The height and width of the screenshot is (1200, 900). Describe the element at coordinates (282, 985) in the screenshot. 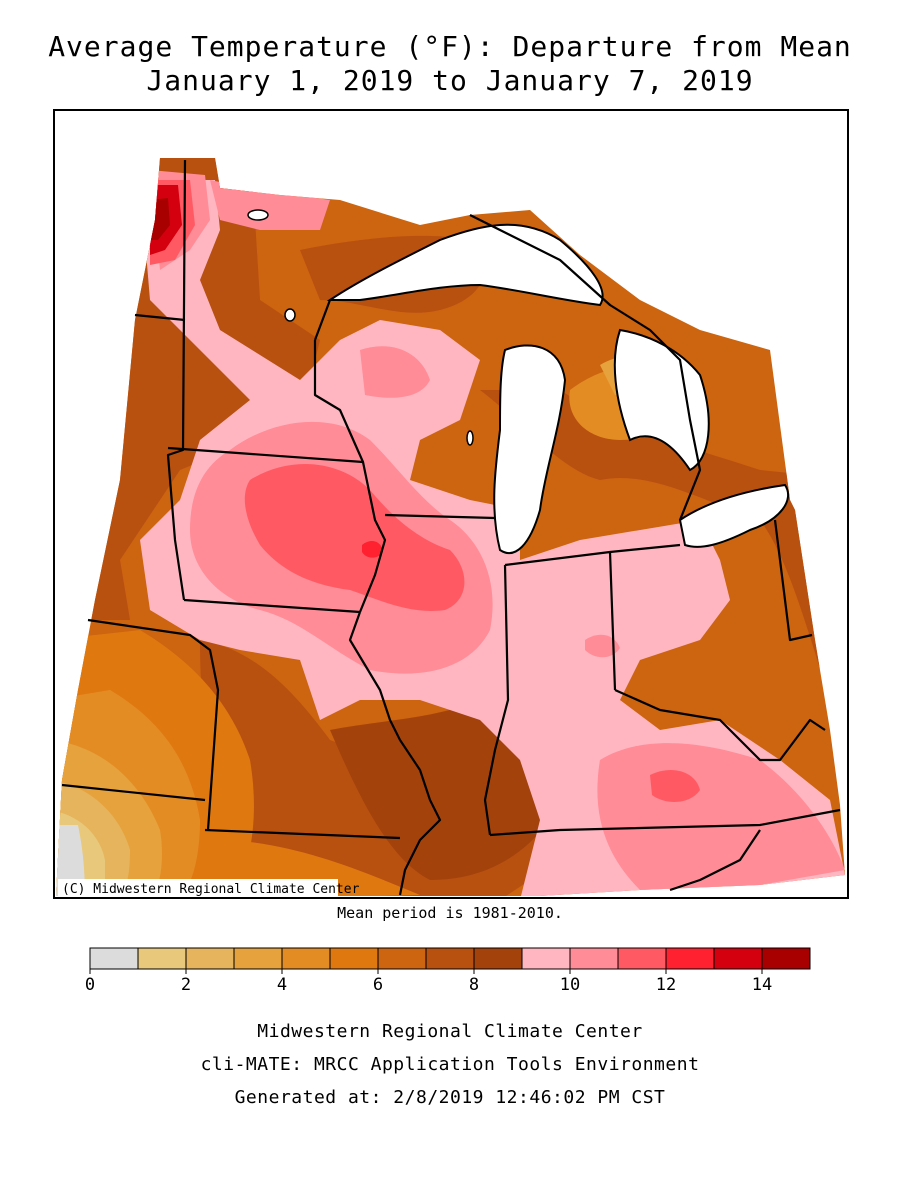

I see `legend-tick-label: 4` at that location.